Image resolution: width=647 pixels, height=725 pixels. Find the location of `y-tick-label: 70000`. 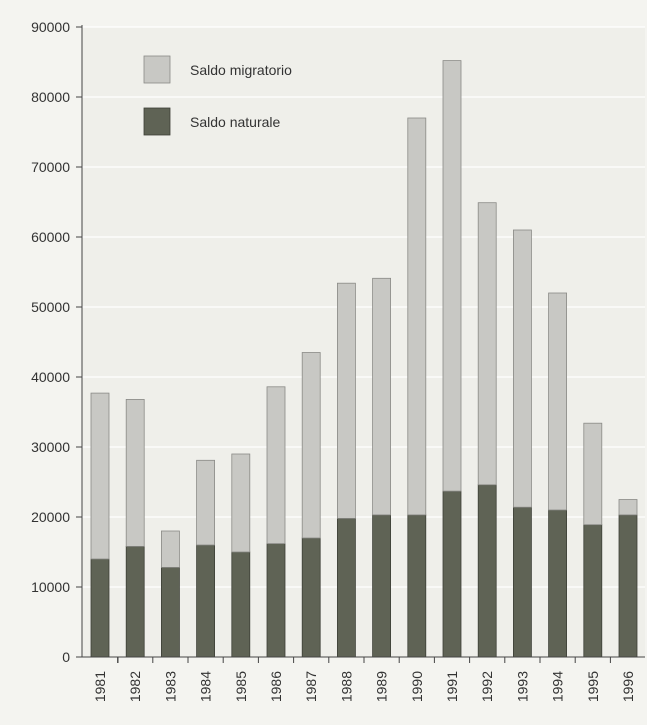

y-tick-label: 70000 is located at coordinates (50, 167).